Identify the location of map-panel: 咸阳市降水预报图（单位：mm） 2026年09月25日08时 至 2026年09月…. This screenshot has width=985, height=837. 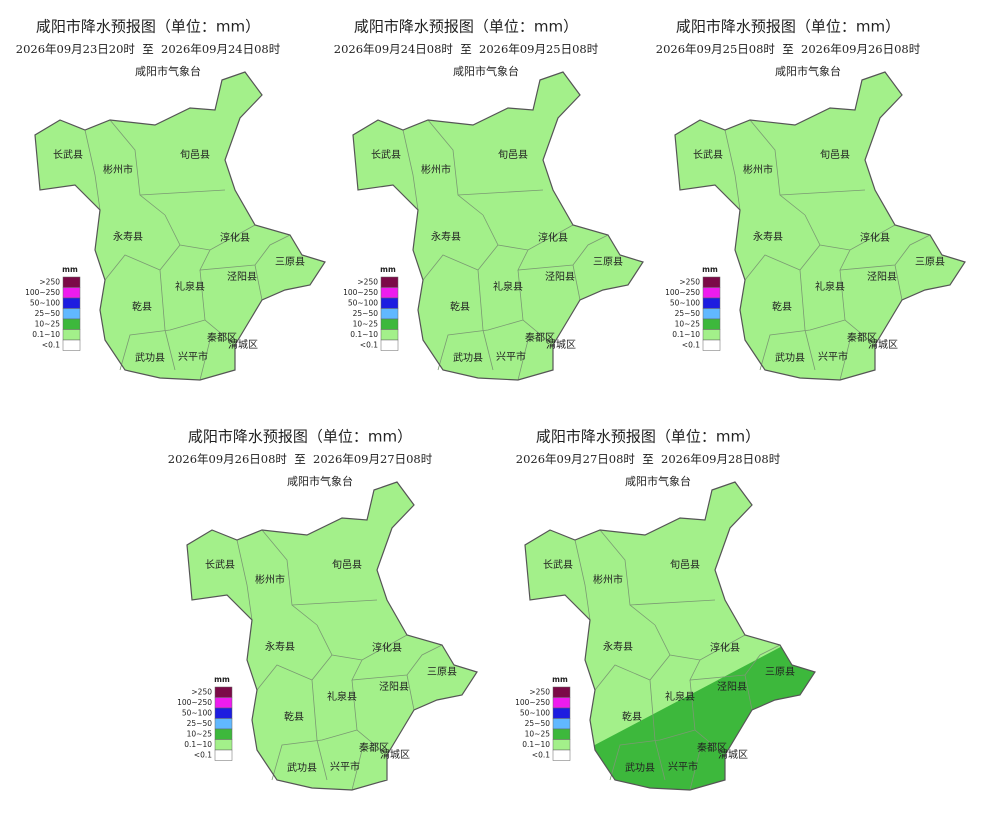
(811, 199).